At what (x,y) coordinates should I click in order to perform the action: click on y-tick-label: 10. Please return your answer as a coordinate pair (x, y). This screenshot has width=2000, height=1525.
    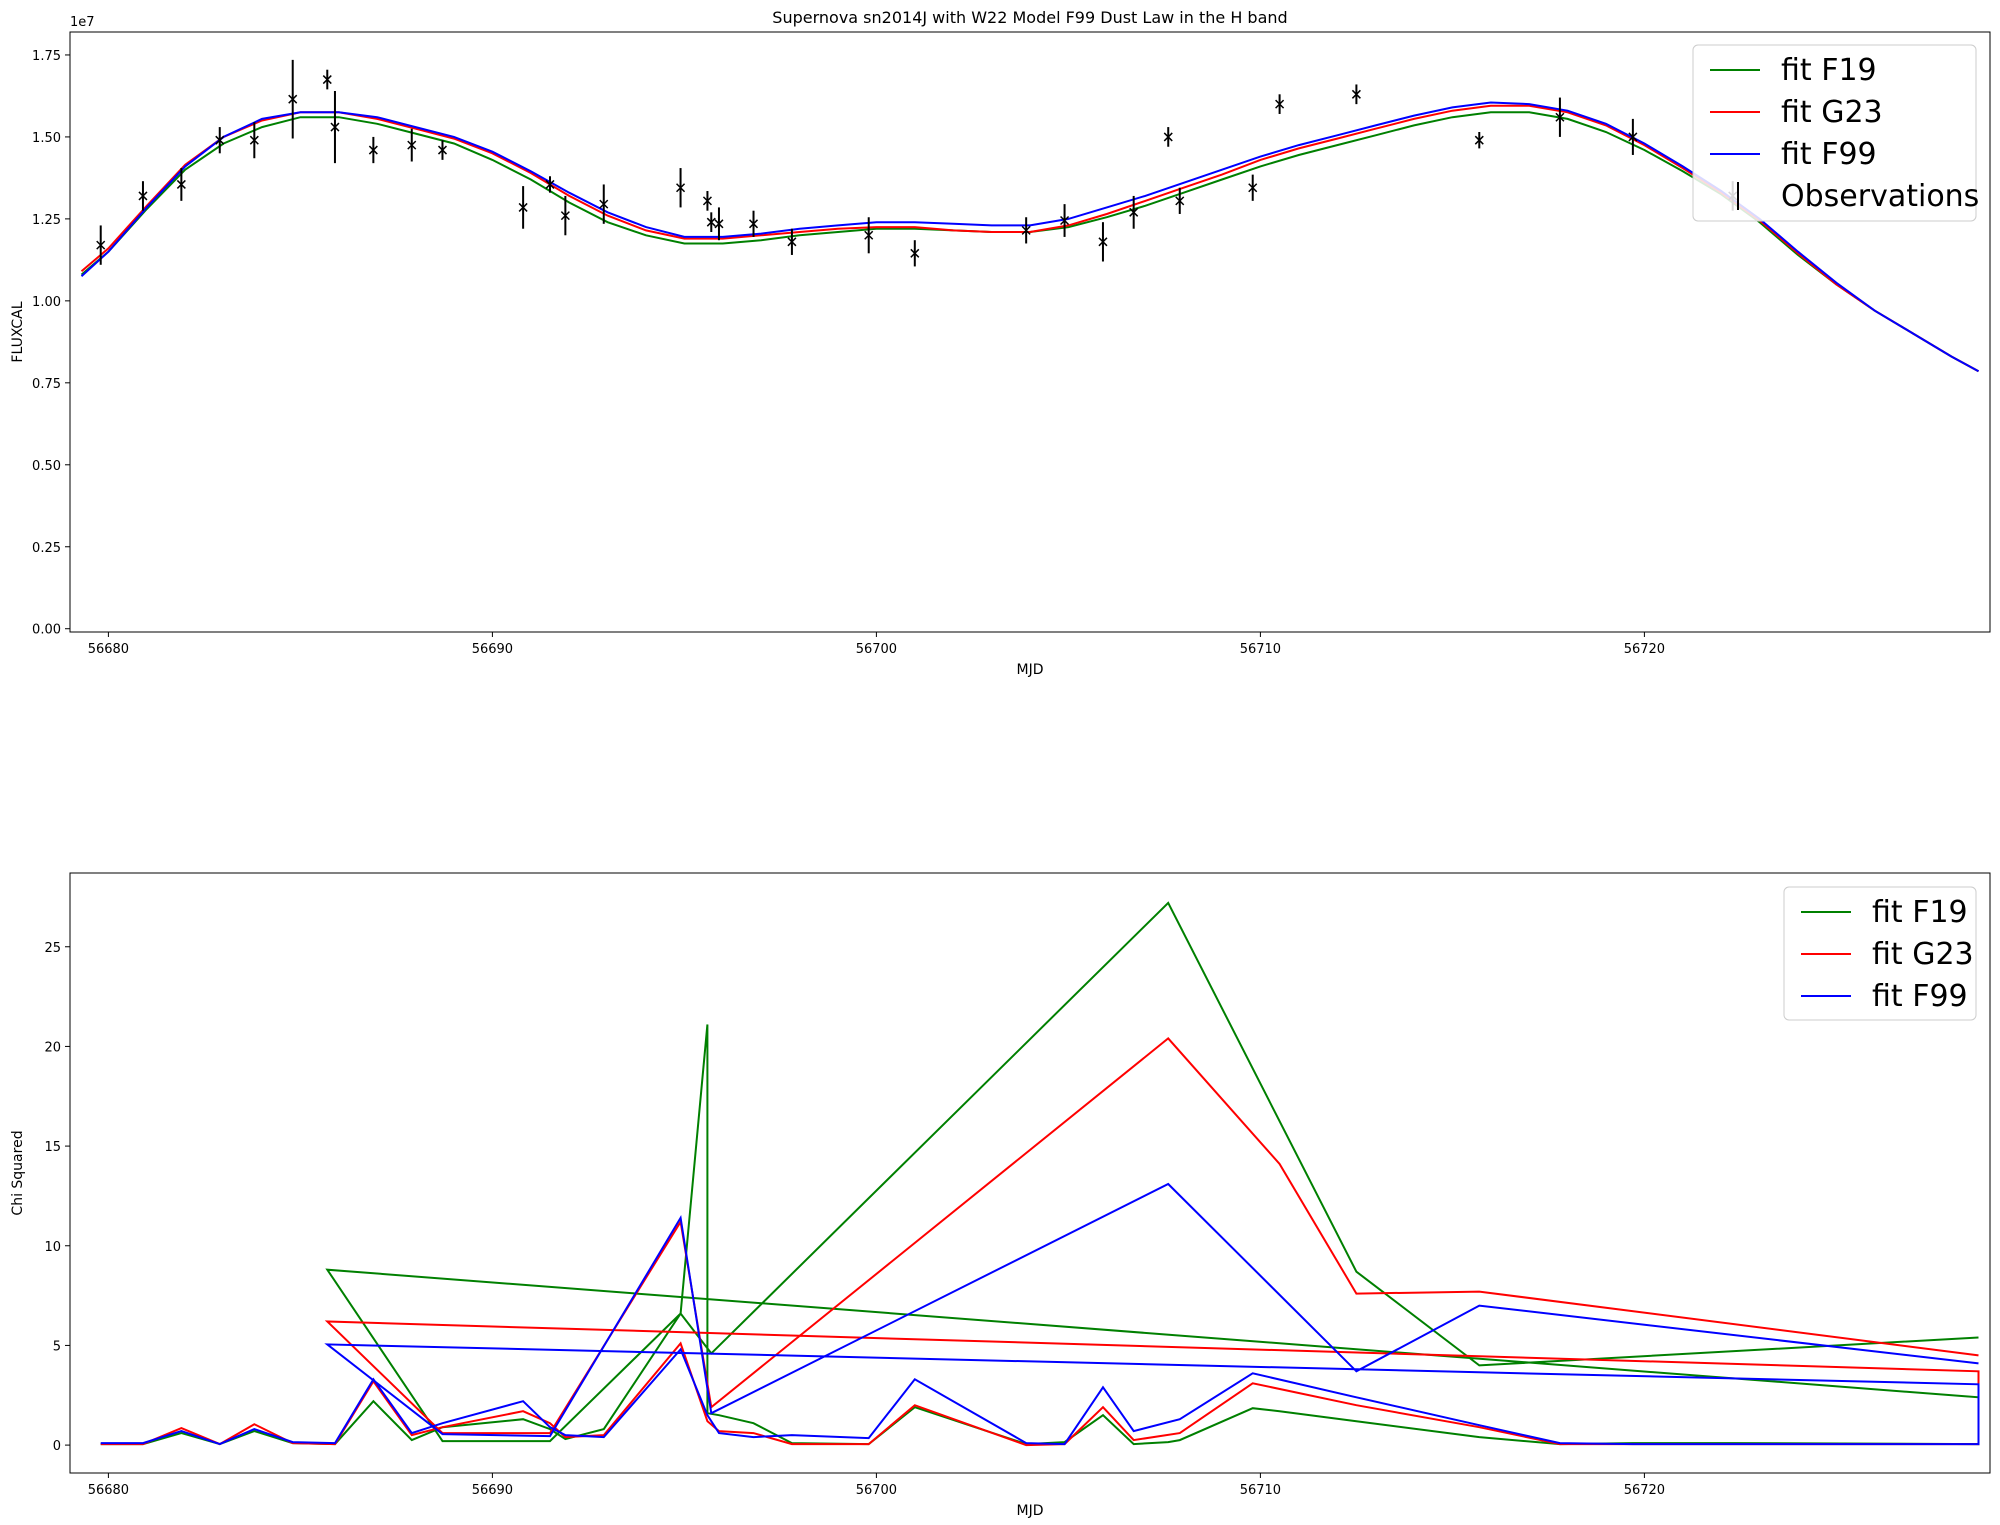
    Looking at the image, I should click on (52, 1247).